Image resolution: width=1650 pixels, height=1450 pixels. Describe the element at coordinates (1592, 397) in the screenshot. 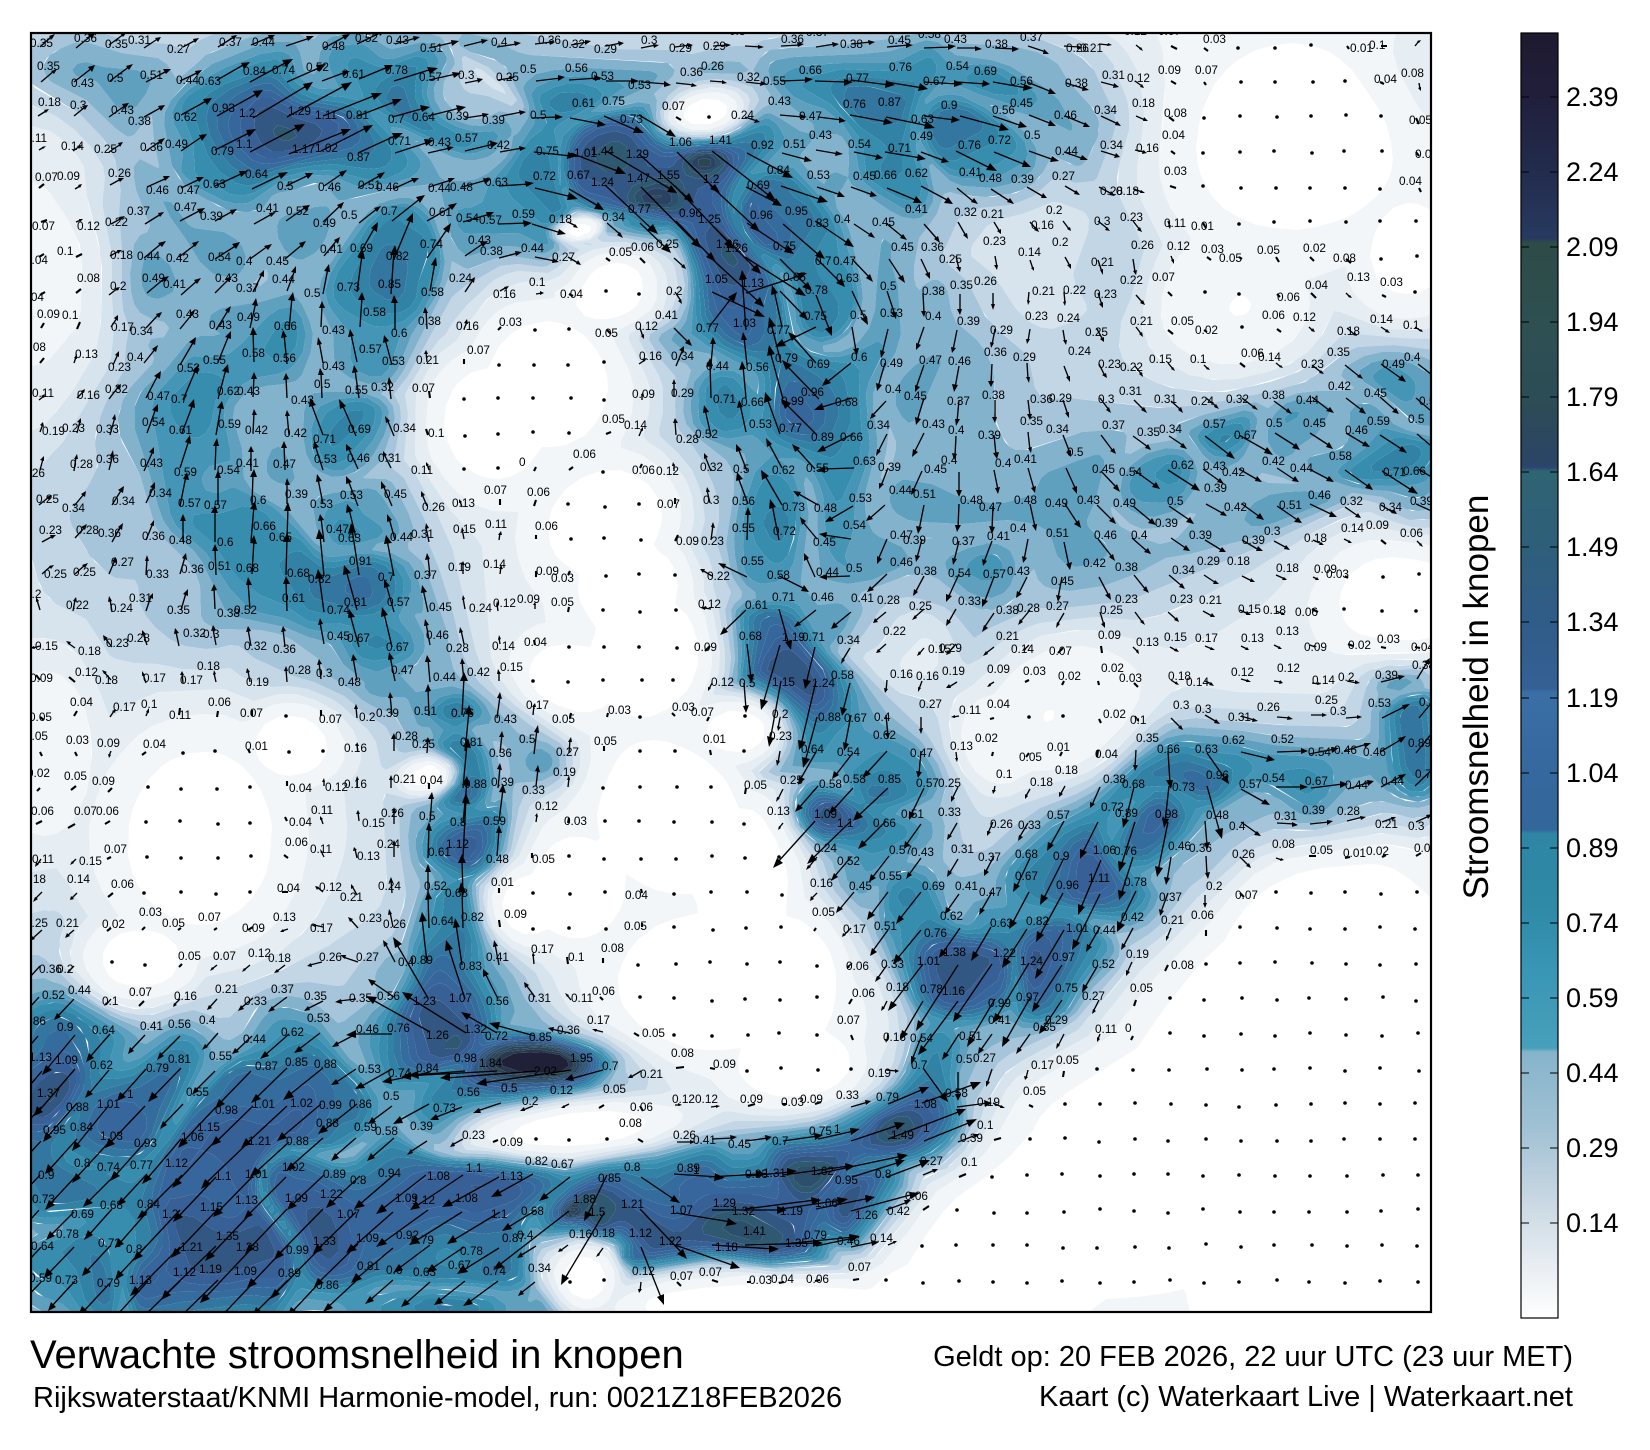

I see `svg-text: 1.79` at that location.